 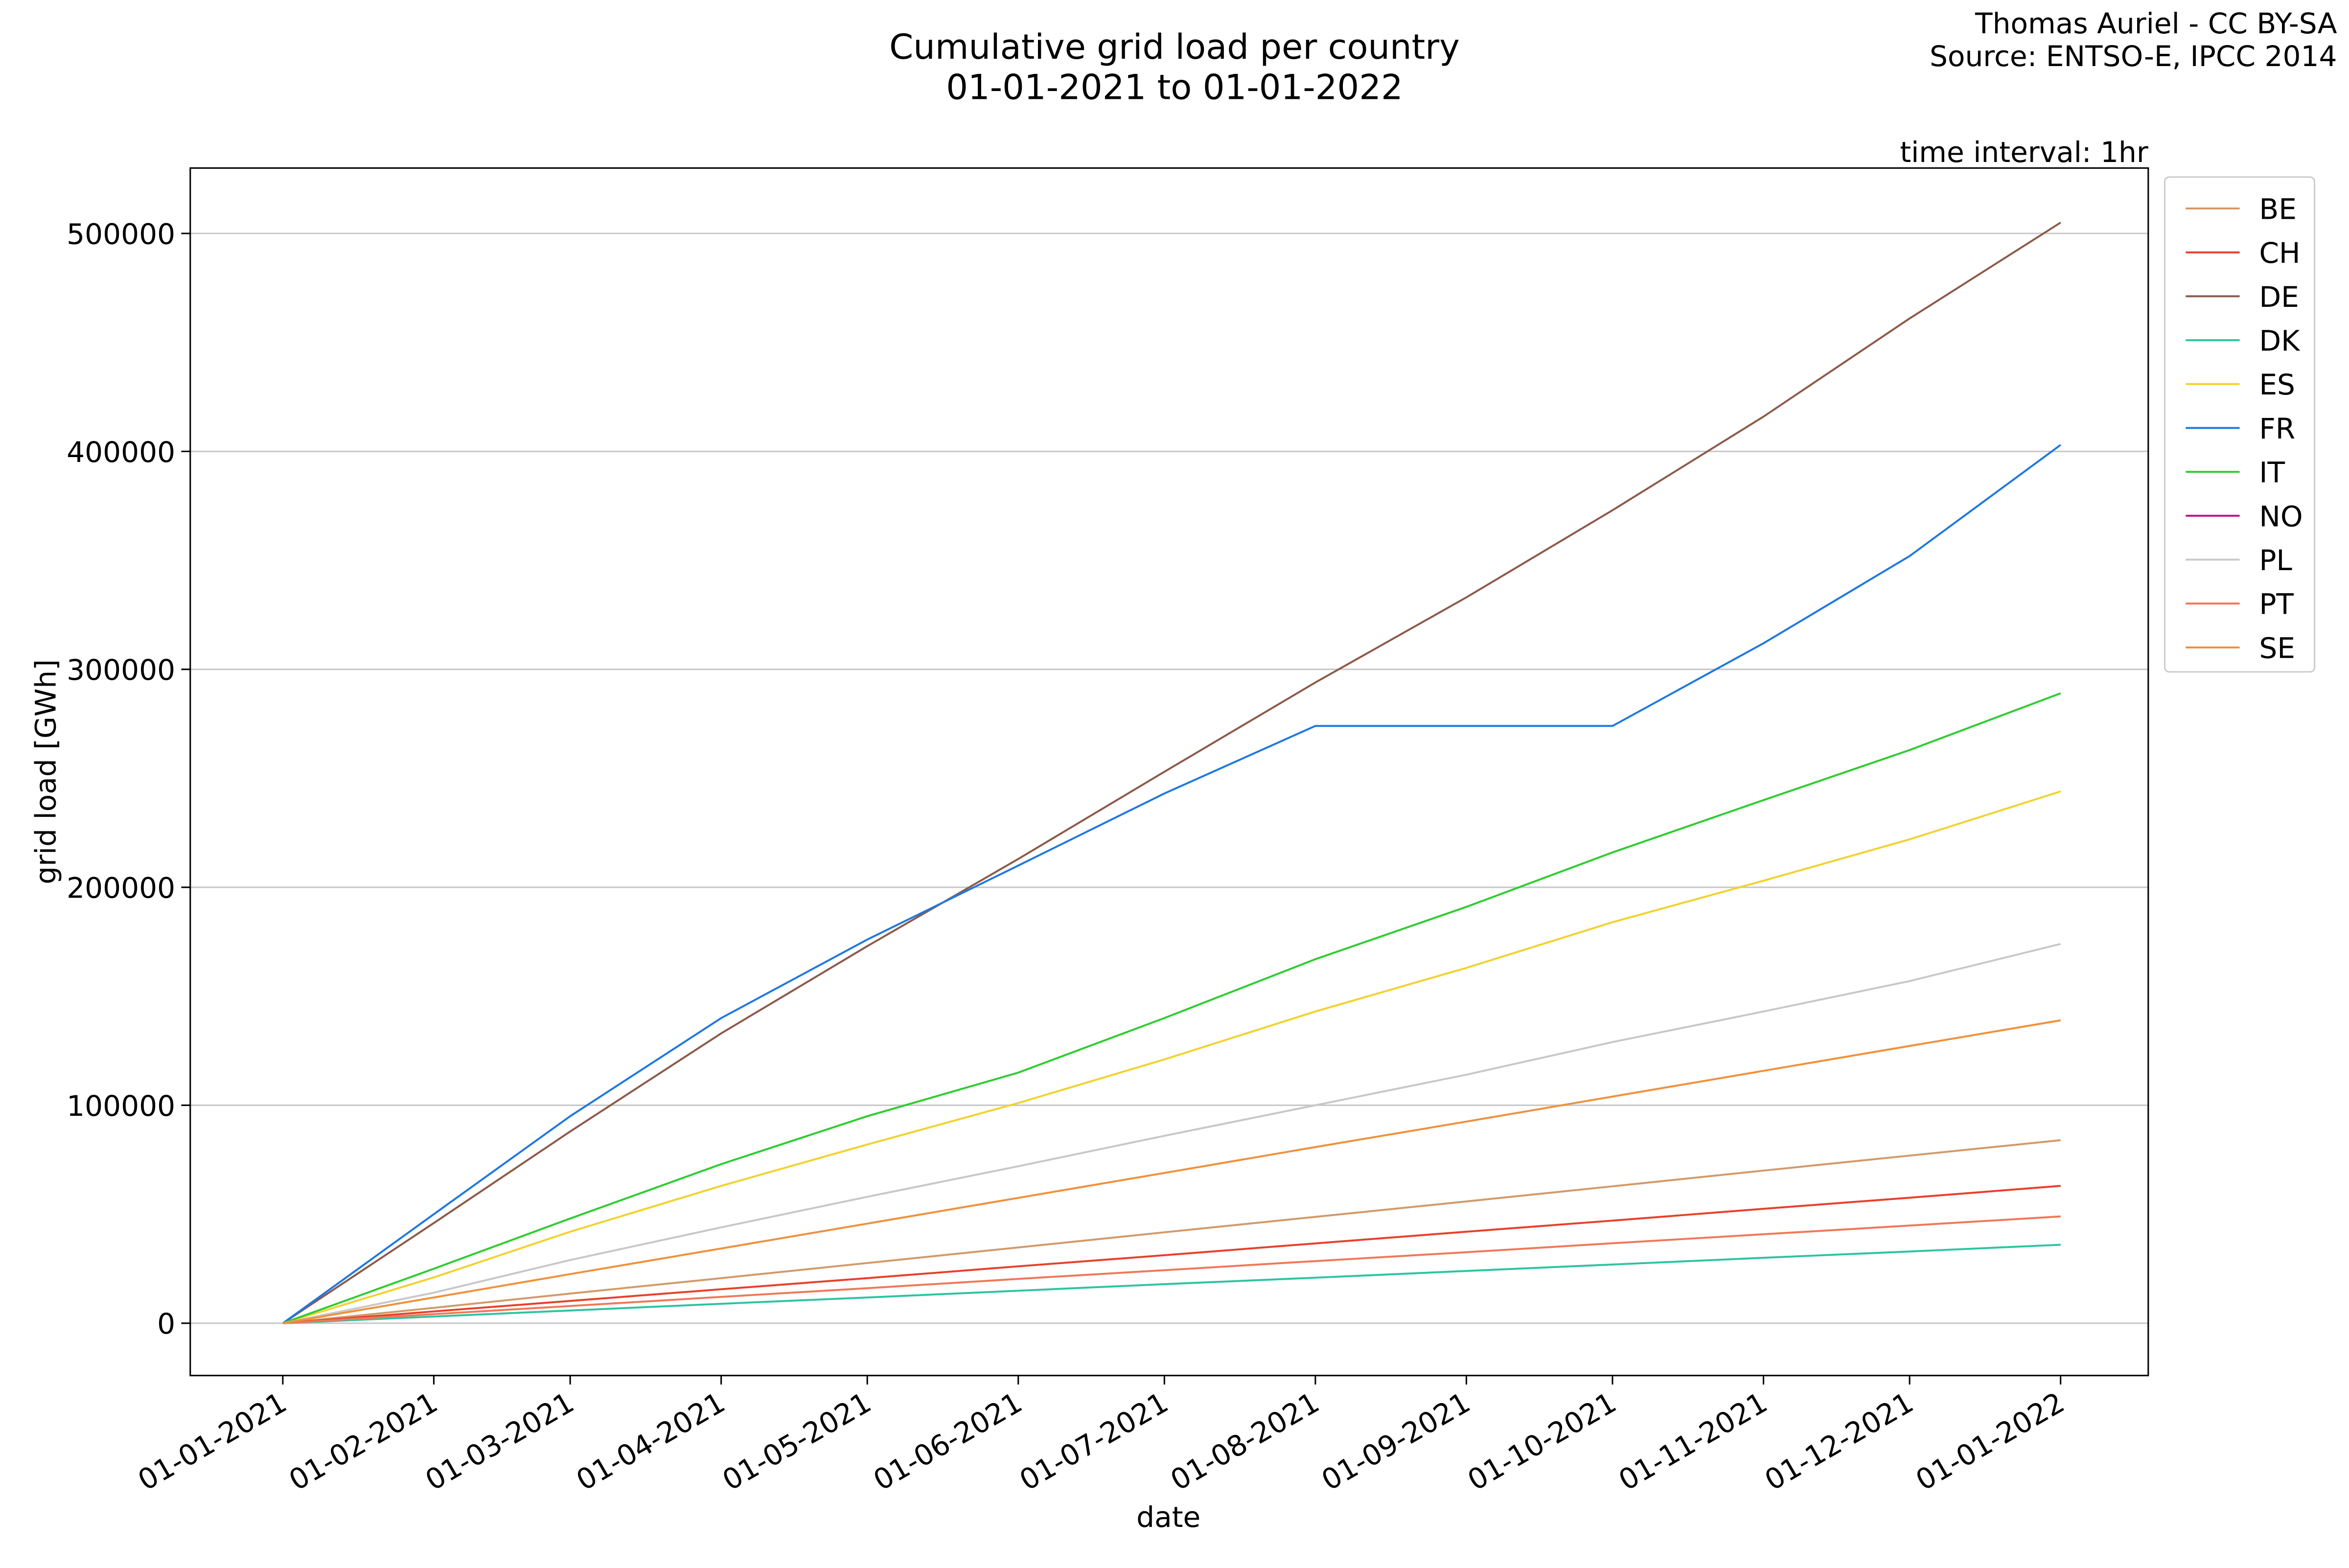 What do you see at coordinates (2024, 152) in the screenshot?
I see `interval-note: time interval: 1hr` at bounding box center [2024, 152].